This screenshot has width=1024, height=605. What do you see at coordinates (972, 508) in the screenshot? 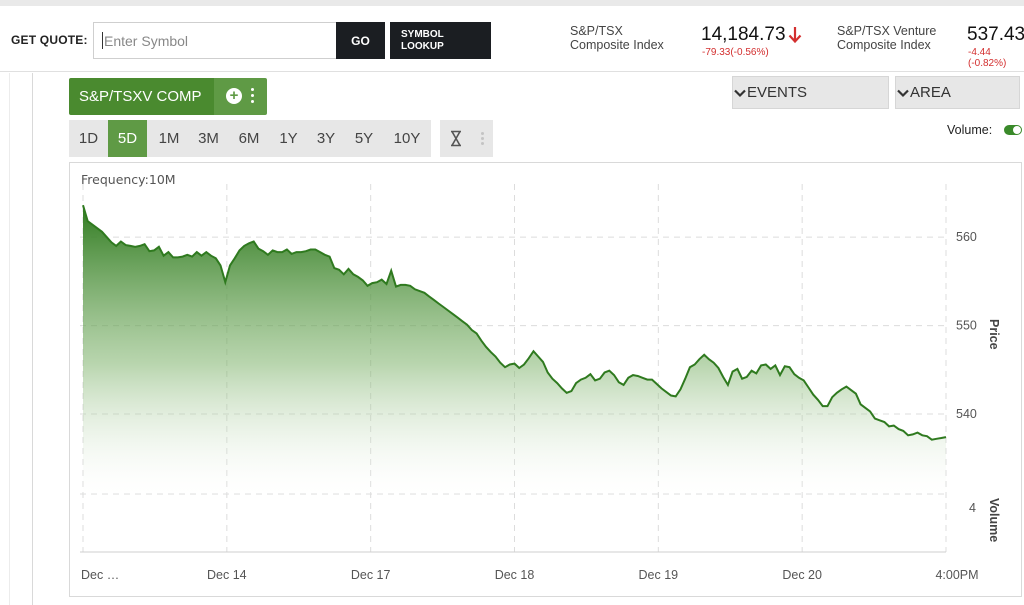
I see `volume-tick-label: 4` at bounding box center [972, 508].